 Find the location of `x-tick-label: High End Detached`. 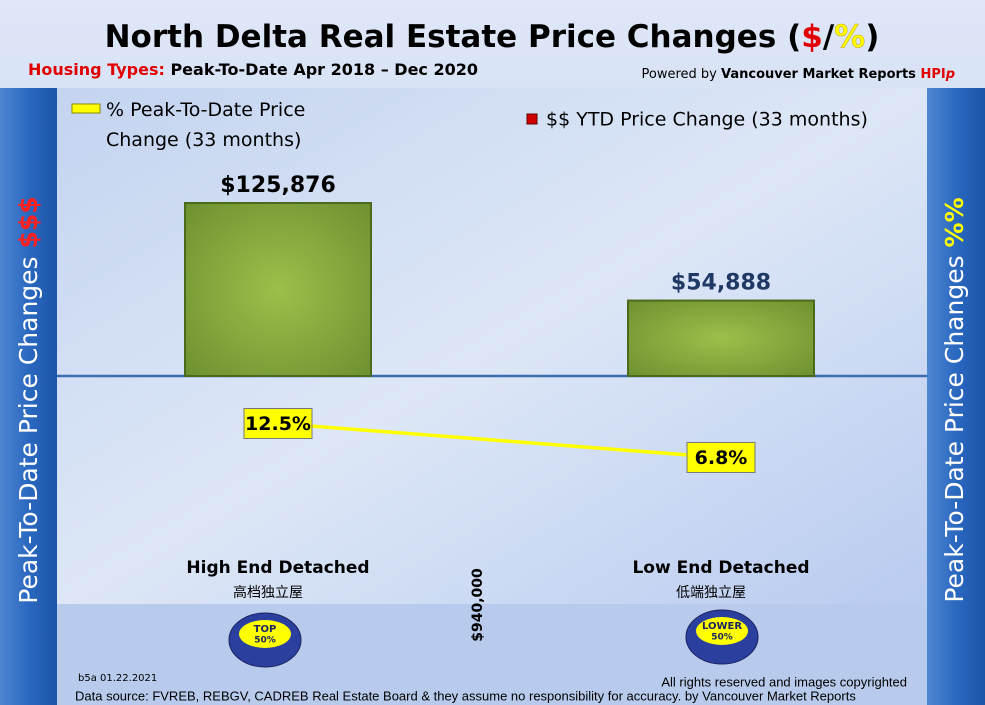

x-tick-label: High End Detached is located at coordinates (277, 568).